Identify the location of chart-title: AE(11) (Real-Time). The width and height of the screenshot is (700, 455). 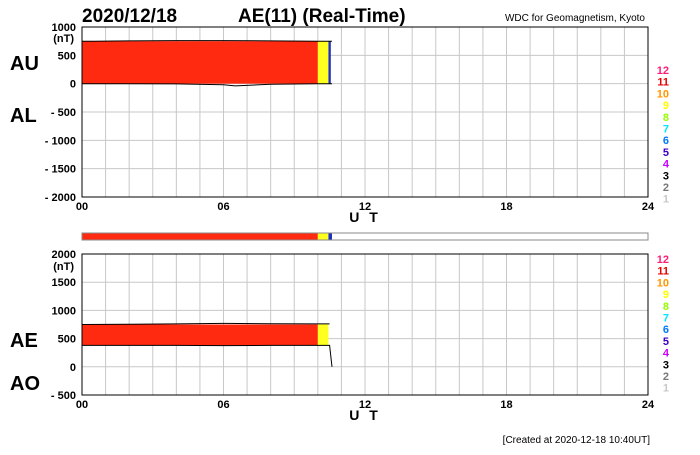
(322, 16).